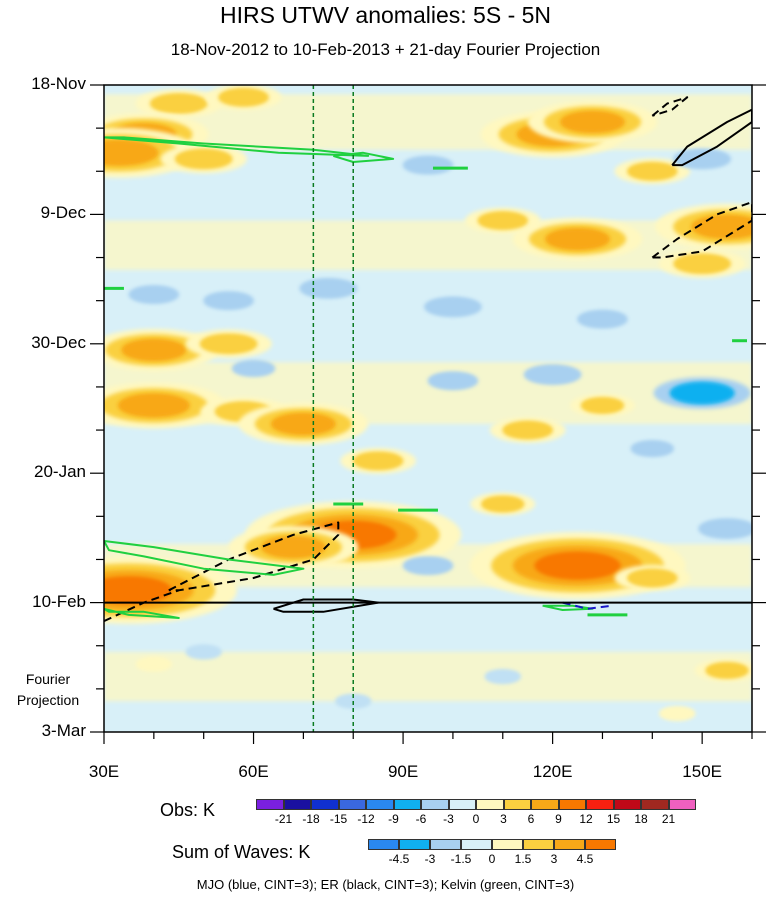  What do you see at coordinates (366, 819) in the screenshot?
I see `obs-colorbar-level: -12` at bounding box center [366, 819].